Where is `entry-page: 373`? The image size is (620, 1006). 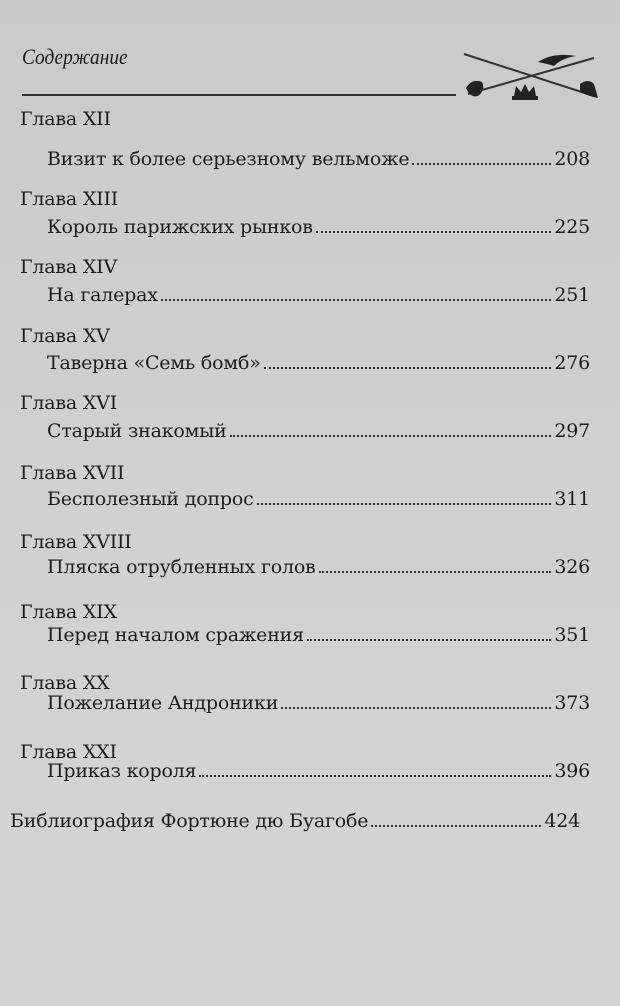
entry-page: 373 is located at coordinates (572, 703).